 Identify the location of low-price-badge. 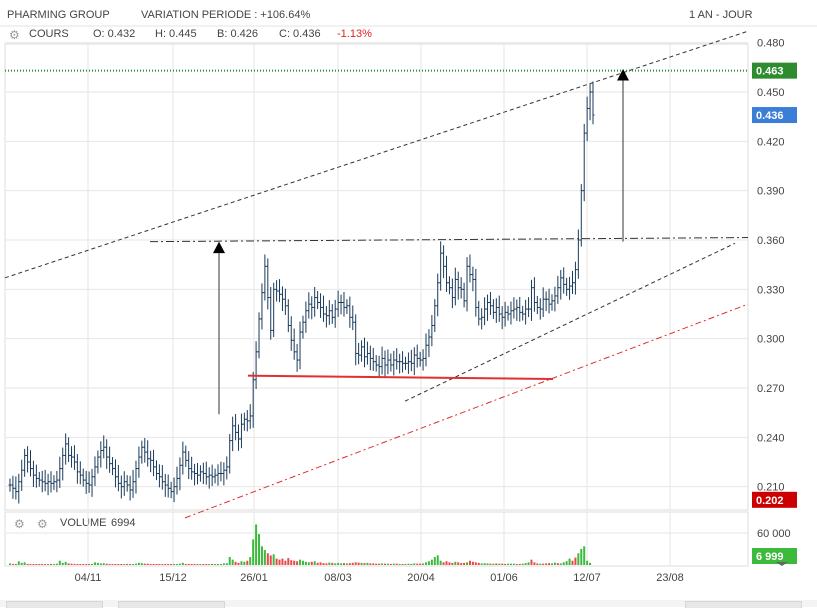
(774, 499).